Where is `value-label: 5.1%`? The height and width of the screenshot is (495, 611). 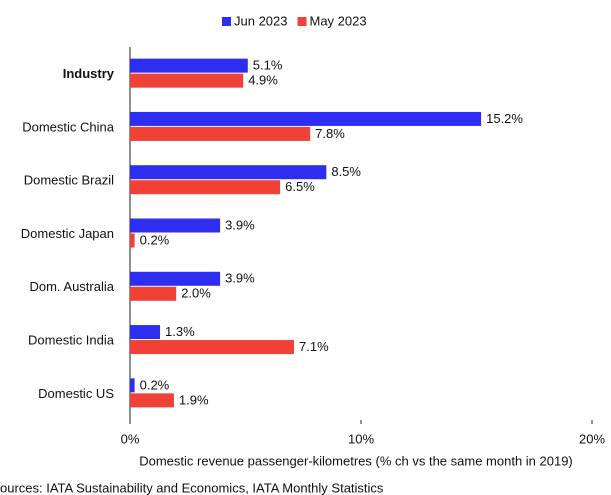 value-label: 5.1% is located at coordinates (268, 65).